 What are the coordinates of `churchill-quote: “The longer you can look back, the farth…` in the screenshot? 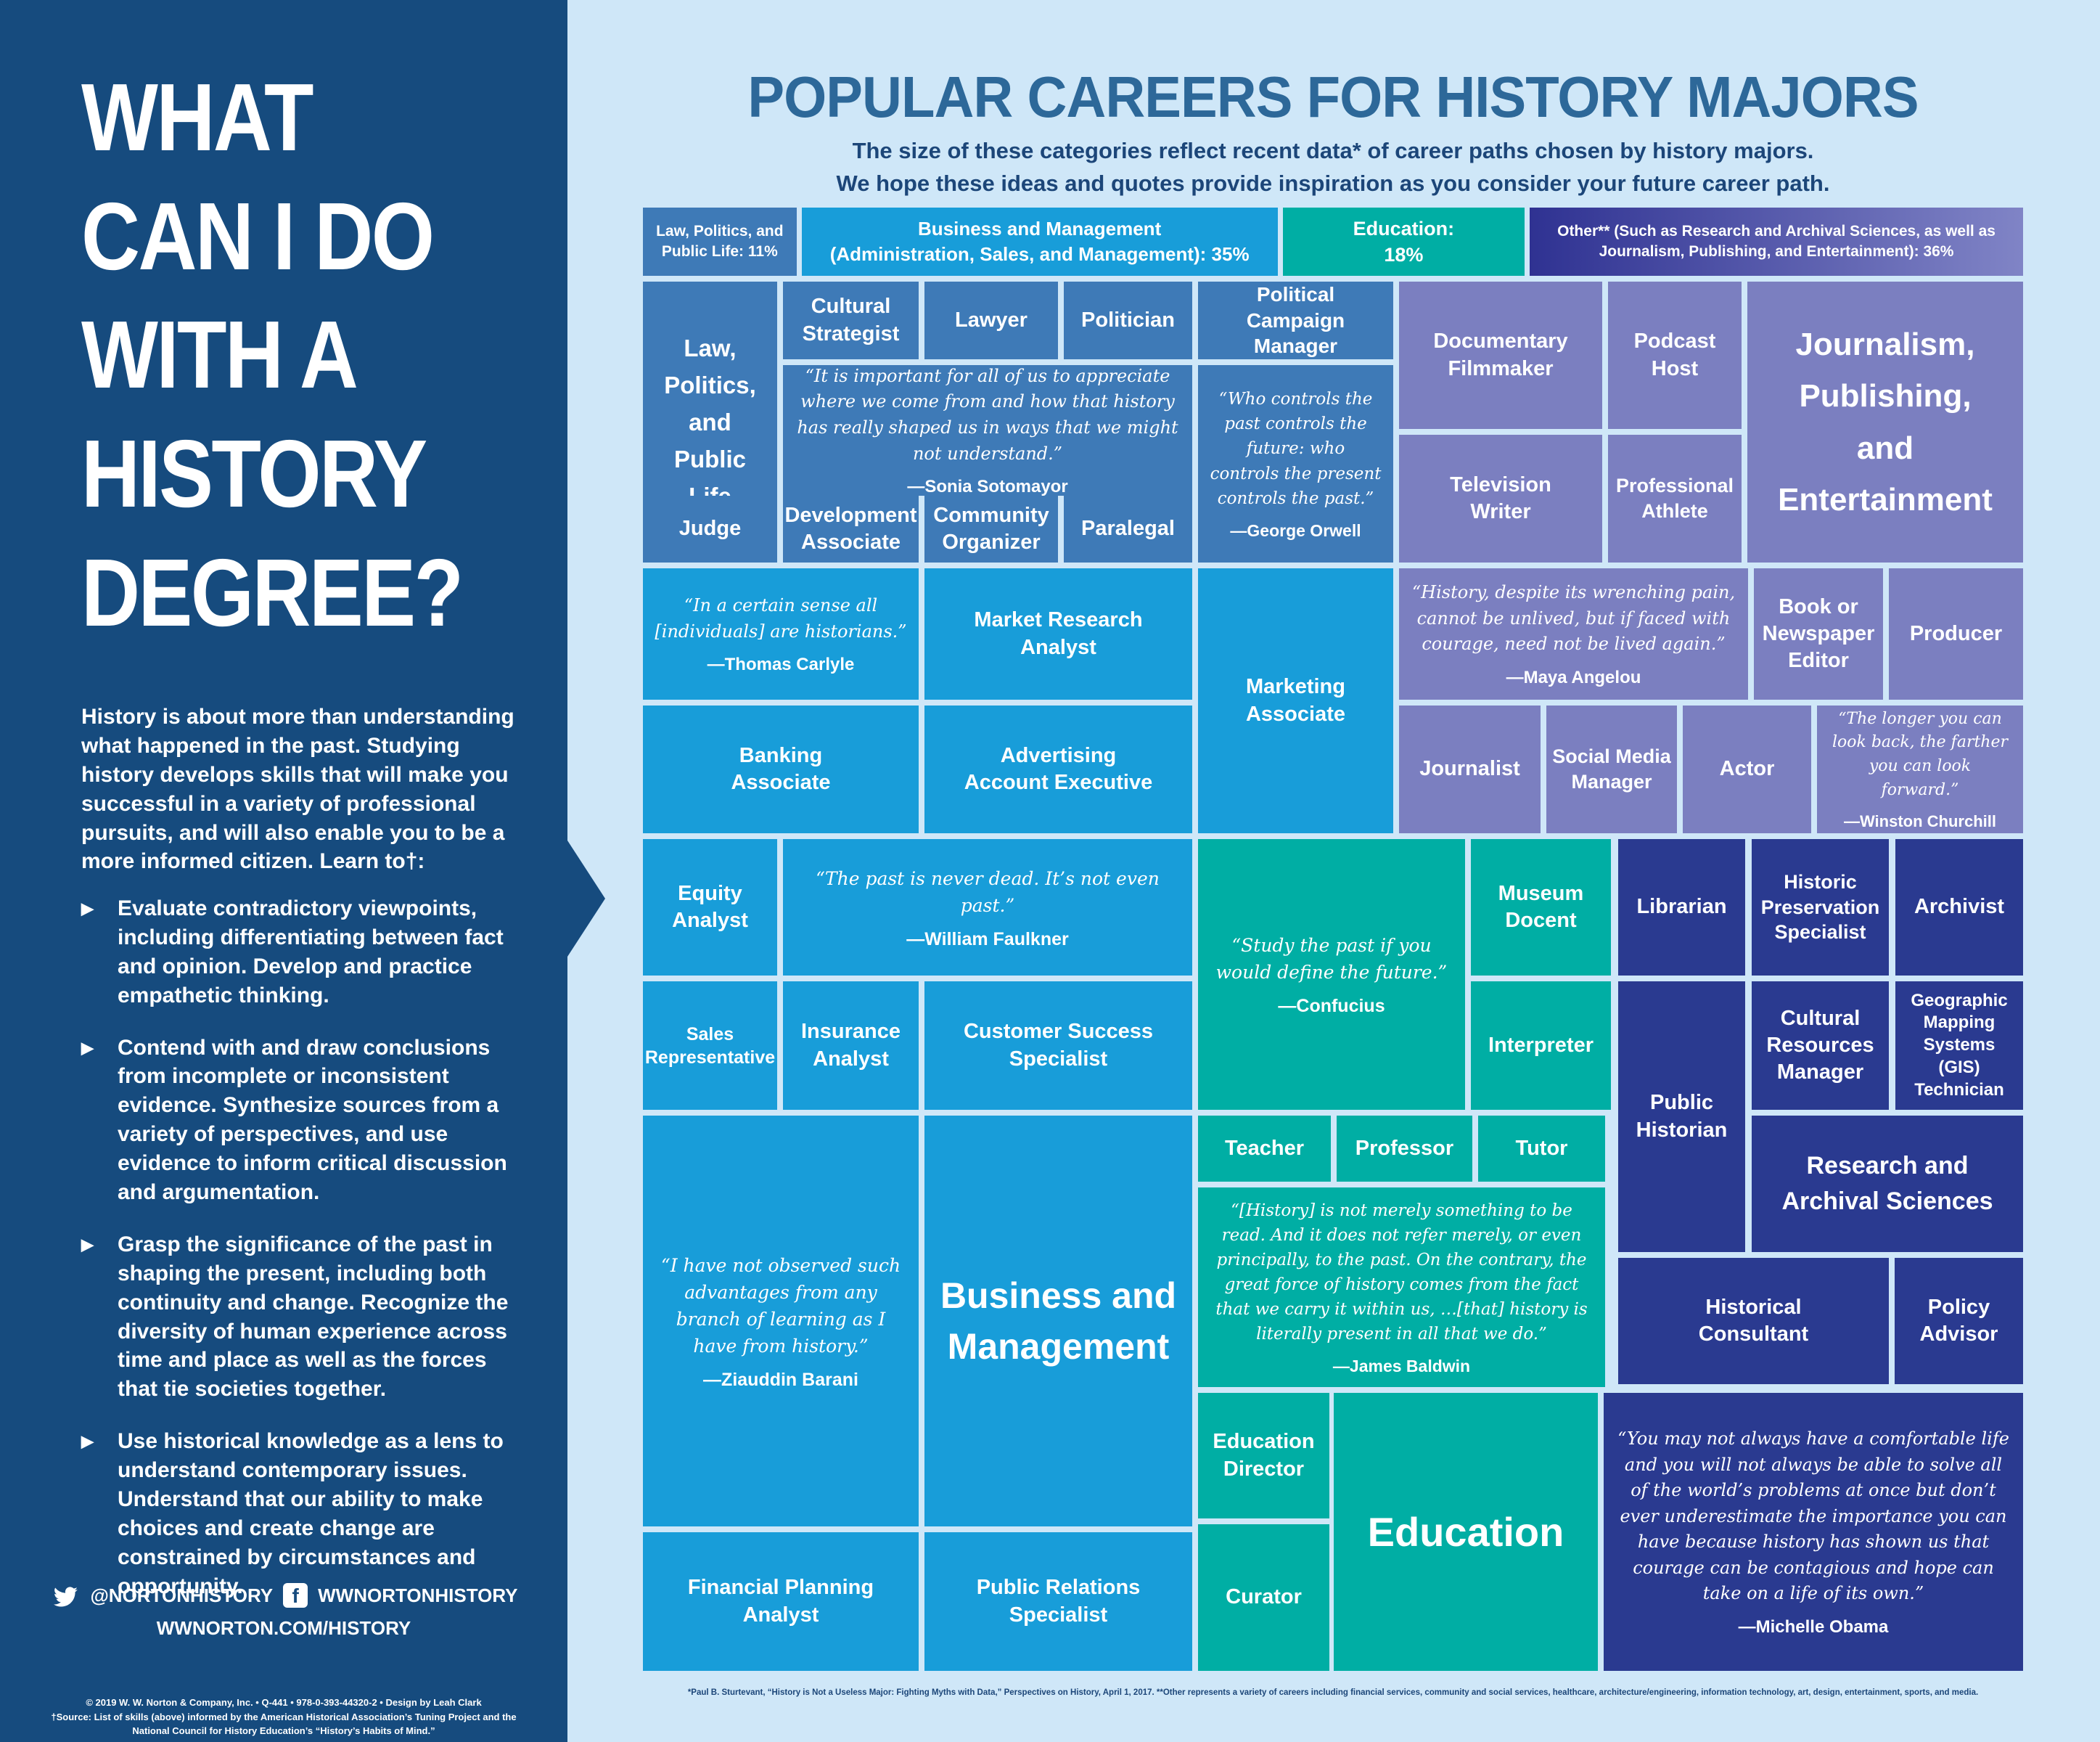 It's located at (1920, 770).